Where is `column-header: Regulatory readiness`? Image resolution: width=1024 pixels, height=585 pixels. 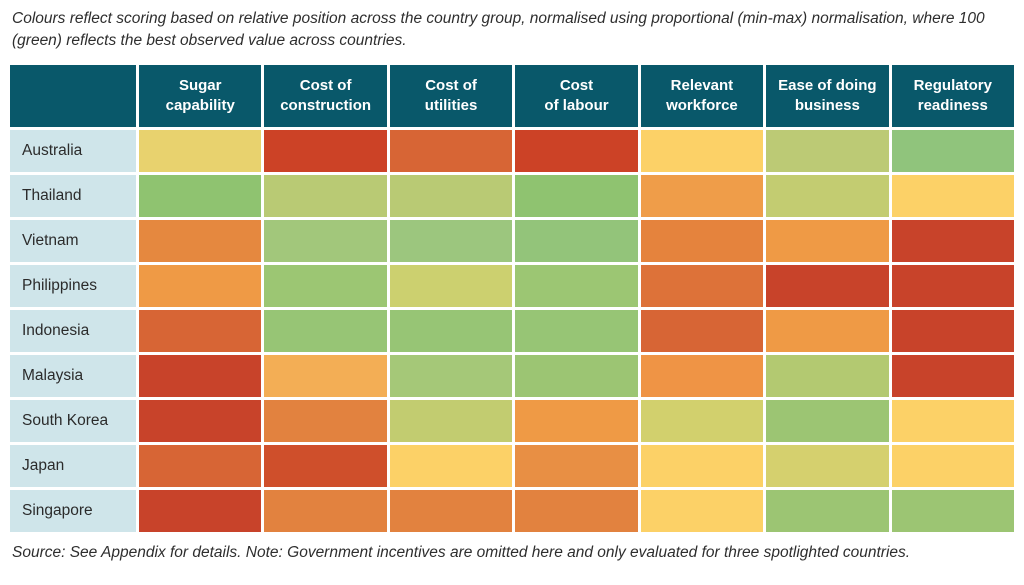 column-header: Regulatory readiness is located at coordinates (952, 95).